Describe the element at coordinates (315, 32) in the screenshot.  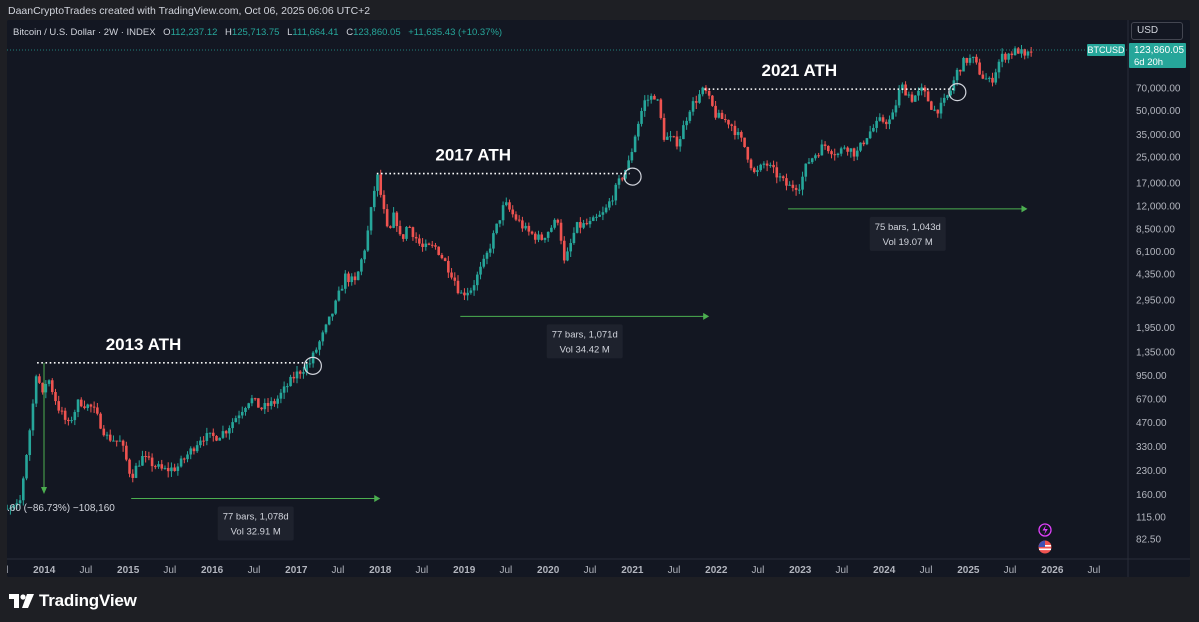
I see `low-value: 111,664.41` at that location.